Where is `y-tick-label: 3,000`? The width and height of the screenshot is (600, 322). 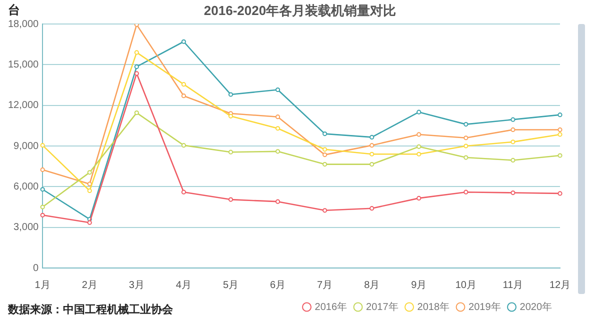
y-tick-label: 3,000 is located at coordinates (27, 228).